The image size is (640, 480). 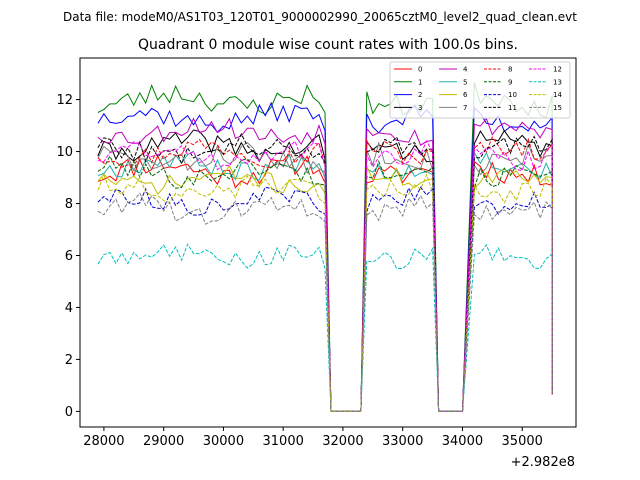 I want to click on legend-label-8: 8, so click(x=510, y=70).